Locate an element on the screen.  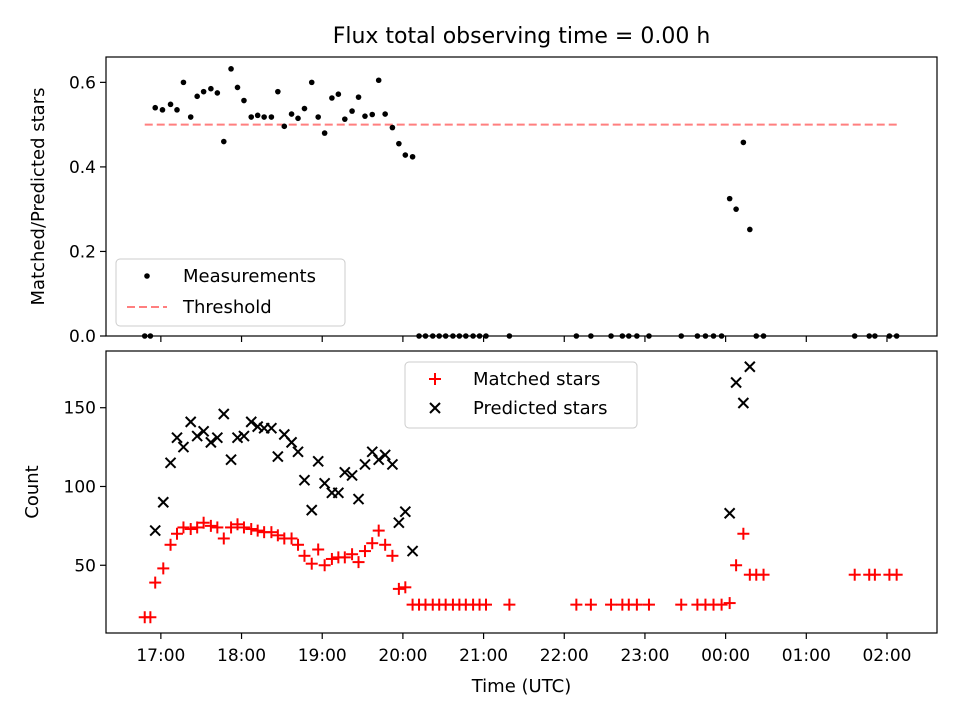
top-y-tick-label: 0.4 is located at coordinates (82, 168).